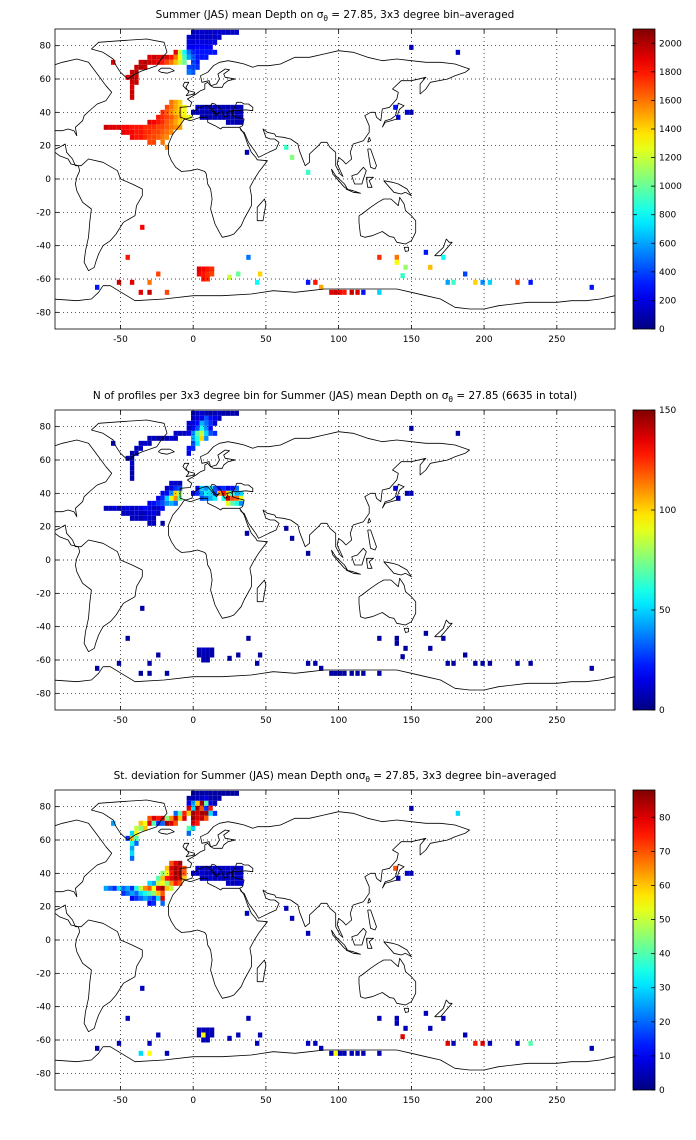 The image size is (696, 1140). What do you see at coordinates (48, 941) in the screenshot?
I see `y-tick-label: 0` at bounding box center [48, 941].